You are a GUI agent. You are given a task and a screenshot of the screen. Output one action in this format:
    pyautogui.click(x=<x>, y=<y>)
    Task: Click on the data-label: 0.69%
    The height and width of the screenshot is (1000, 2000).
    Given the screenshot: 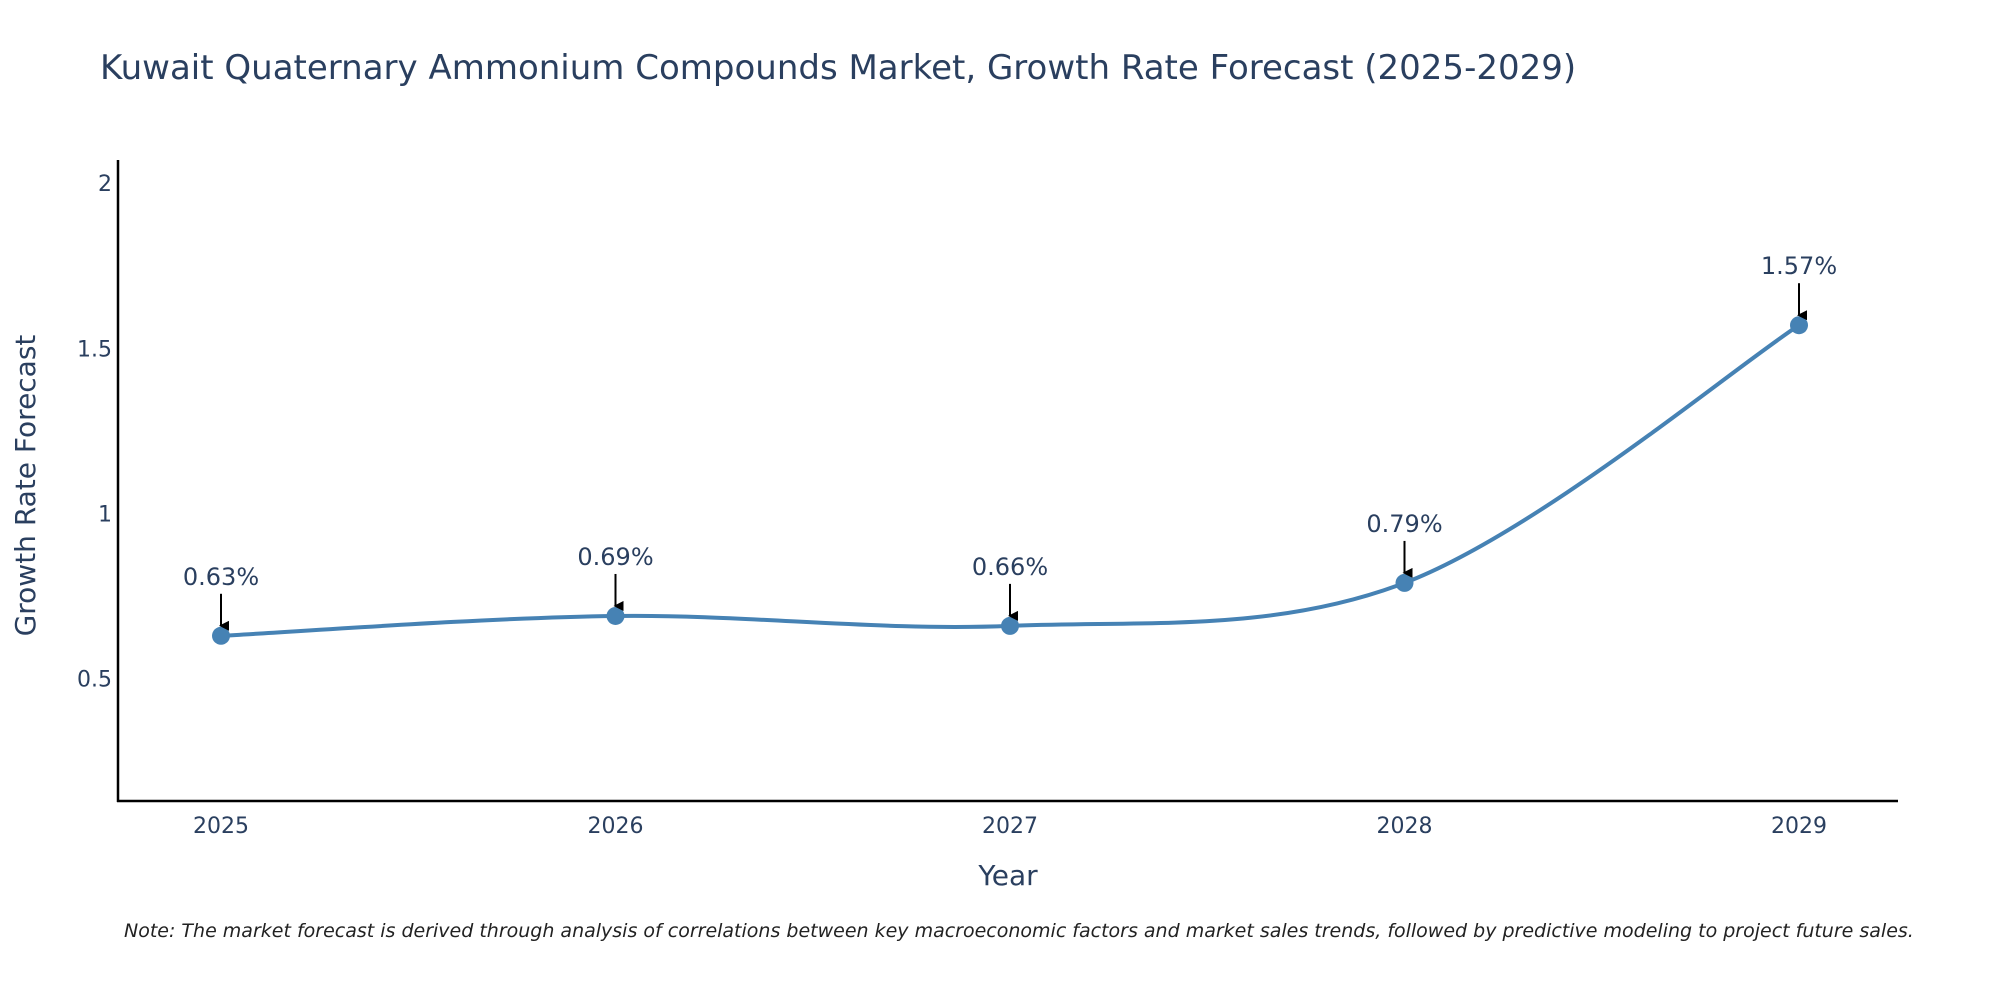 What is the action you would take?
    pyautogui.click(x=615, y=557)
    